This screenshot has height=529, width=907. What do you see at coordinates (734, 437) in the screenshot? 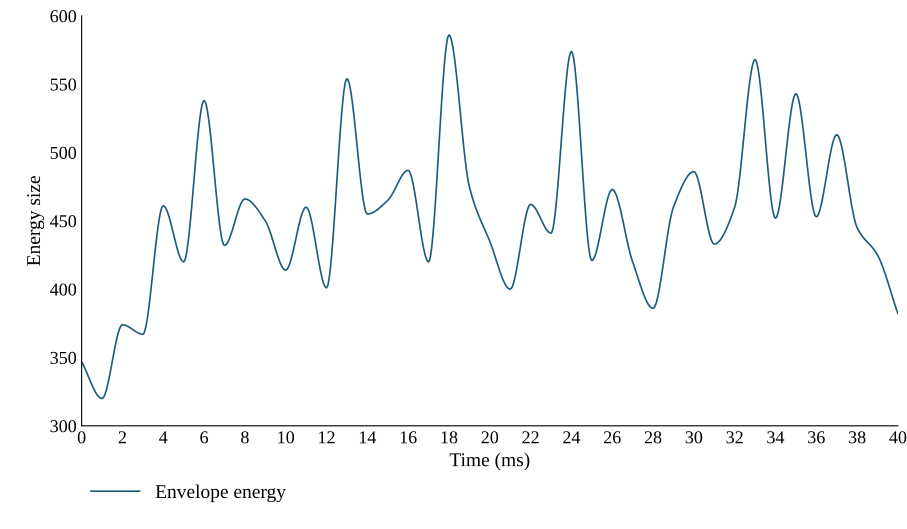
I see `x-tick-label: 32` at bounding box center [734, 437].